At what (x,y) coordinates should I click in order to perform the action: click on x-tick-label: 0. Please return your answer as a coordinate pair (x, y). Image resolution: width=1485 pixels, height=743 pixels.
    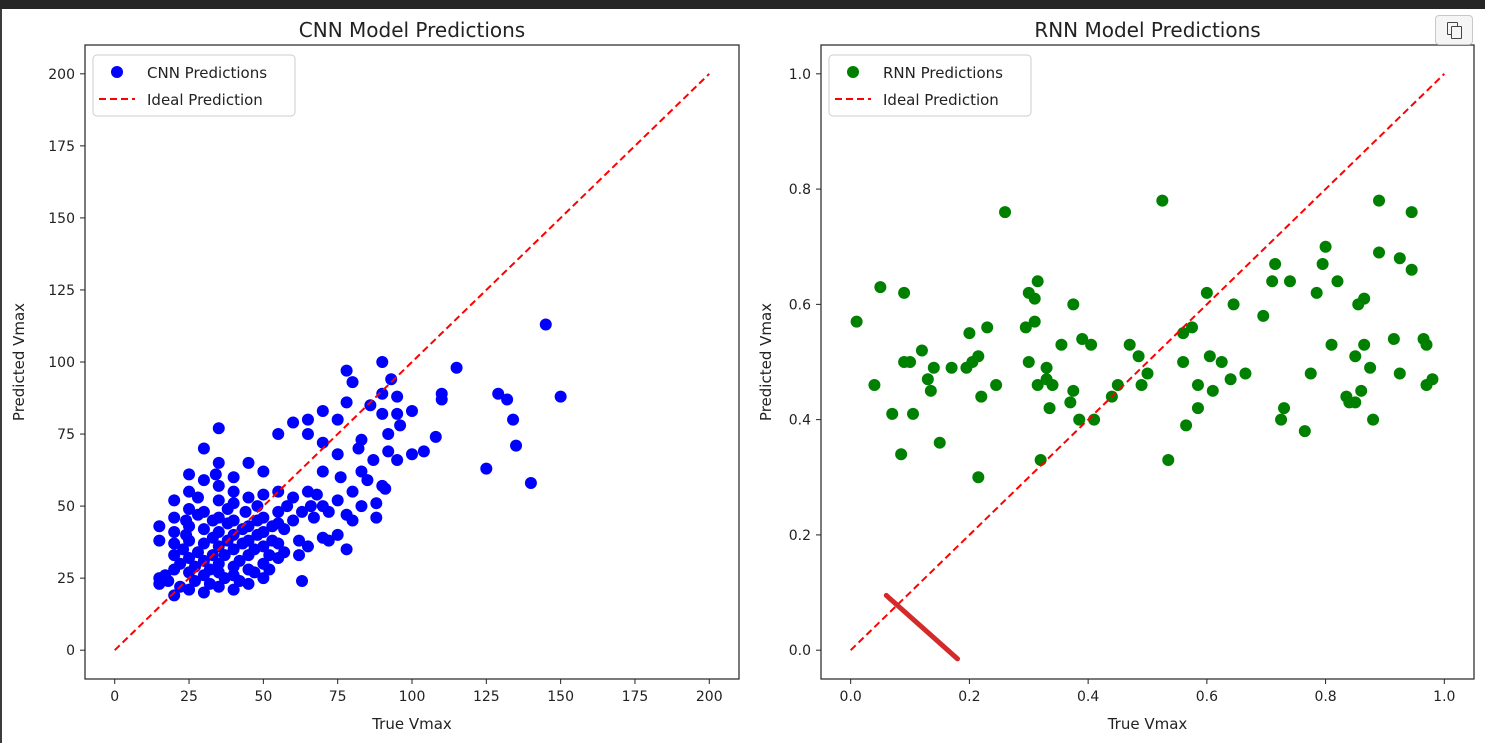
    Looking at the image, I should click on (114, 697).